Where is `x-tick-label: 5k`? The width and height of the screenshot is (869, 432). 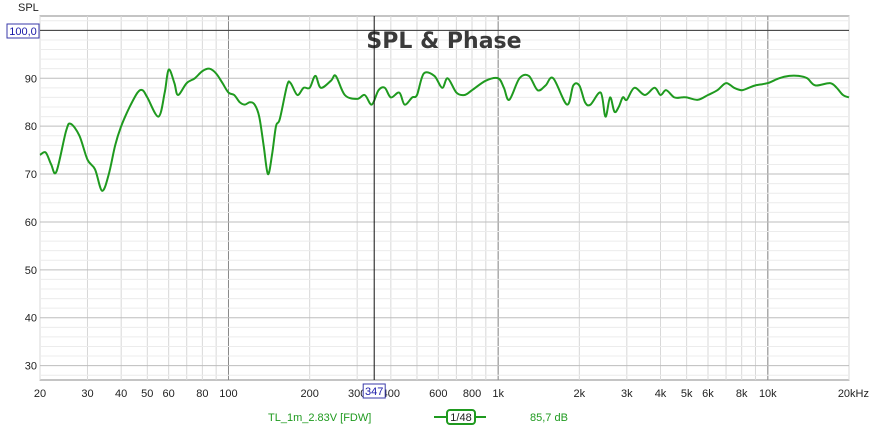 x-tick-label: 5k is located at coordinates (687, 394).